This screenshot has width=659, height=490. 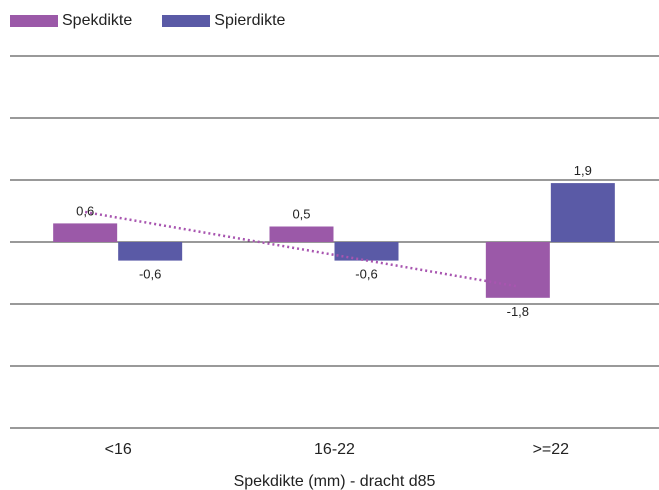 What do you see at coordinates (518, 311) in the screenshot?
I see `data-label-spekdikte-22: -1,8` at bounding box center [518, 311].